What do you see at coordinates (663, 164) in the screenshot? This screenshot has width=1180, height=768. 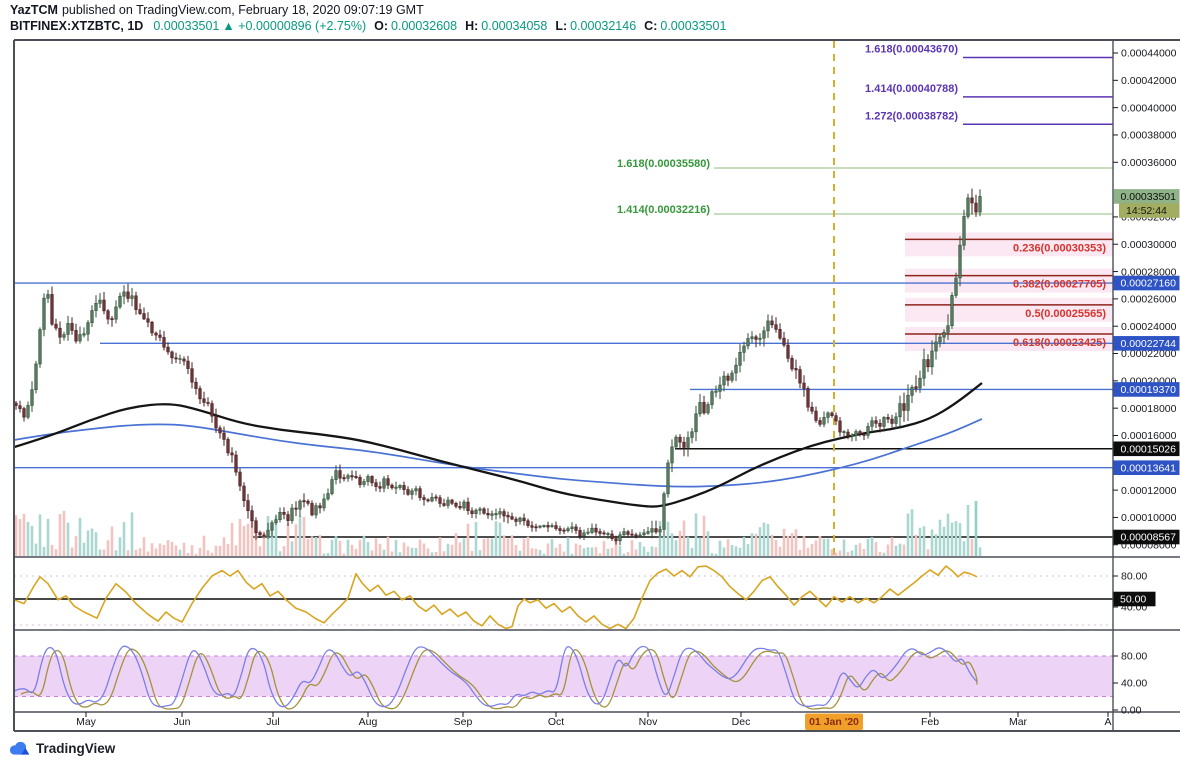 I see `fib-extension-green-label: 1.618(0.00035580)` at bounding box center [663, 164].